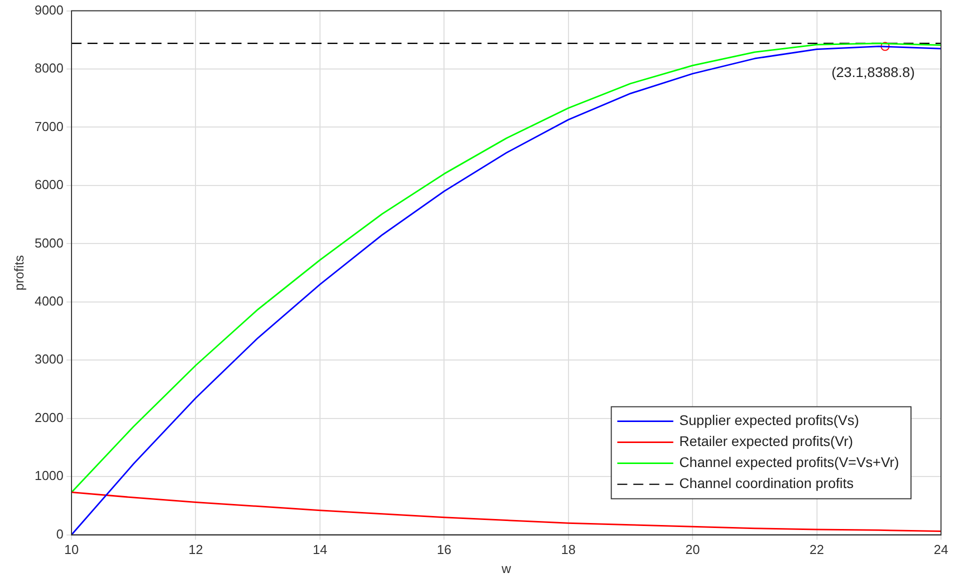 The width and height of the screenshot is (957, 579). What do you see at coordinates (49, 184) in the screenshot?
I see `y-tick-label: 6000` at bounding box center [49, 184].